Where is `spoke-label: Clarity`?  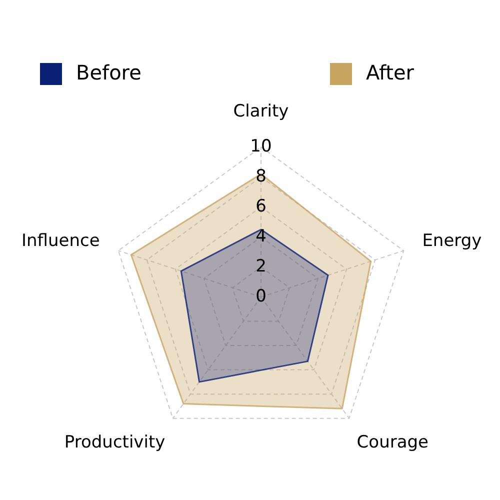 spoke-label: Clarity is located at coordinates (261, 112).